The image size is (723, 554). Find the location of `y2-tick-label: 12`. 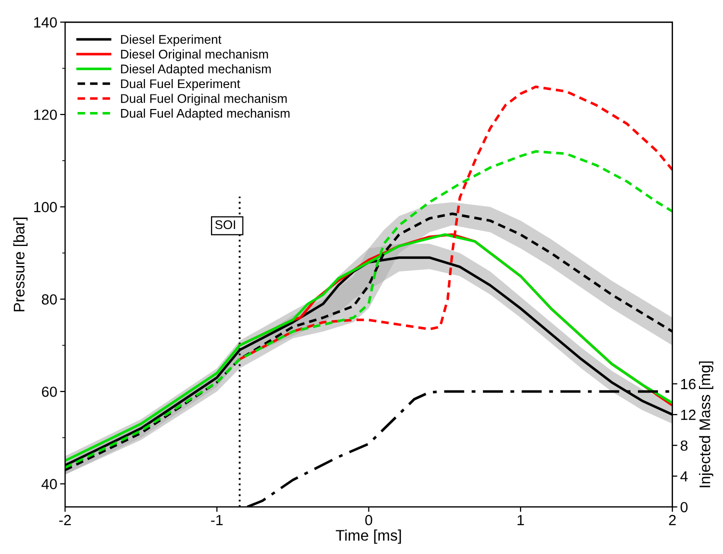

y2-tick-label: 12 is located at coordinates (688, 415).